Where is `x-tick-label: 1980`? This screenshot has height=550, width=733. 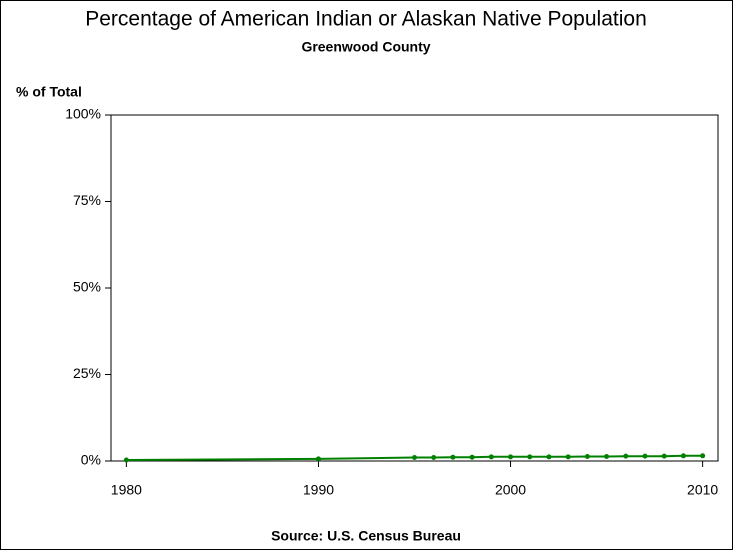
x-tick-label: 1980 is located at coordinates (126, 490).